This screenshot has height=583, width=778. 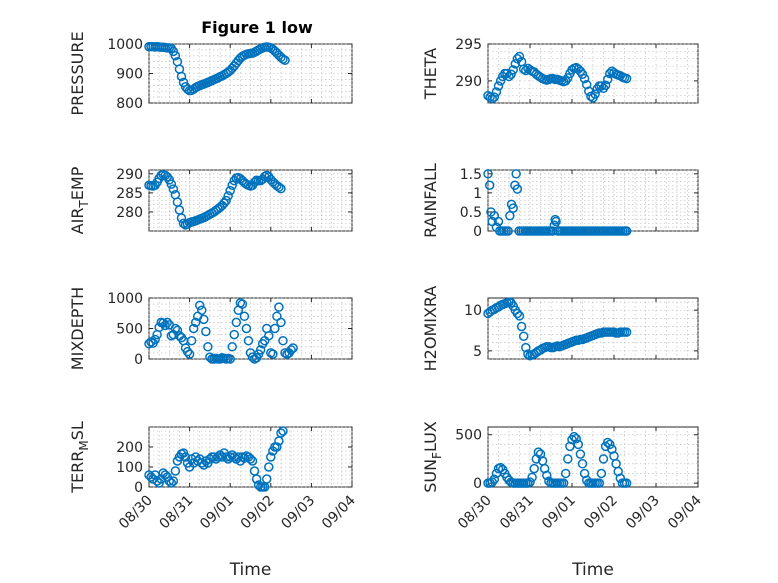 I want to click on y-tick-label: 280, so click(x=129, y=213).